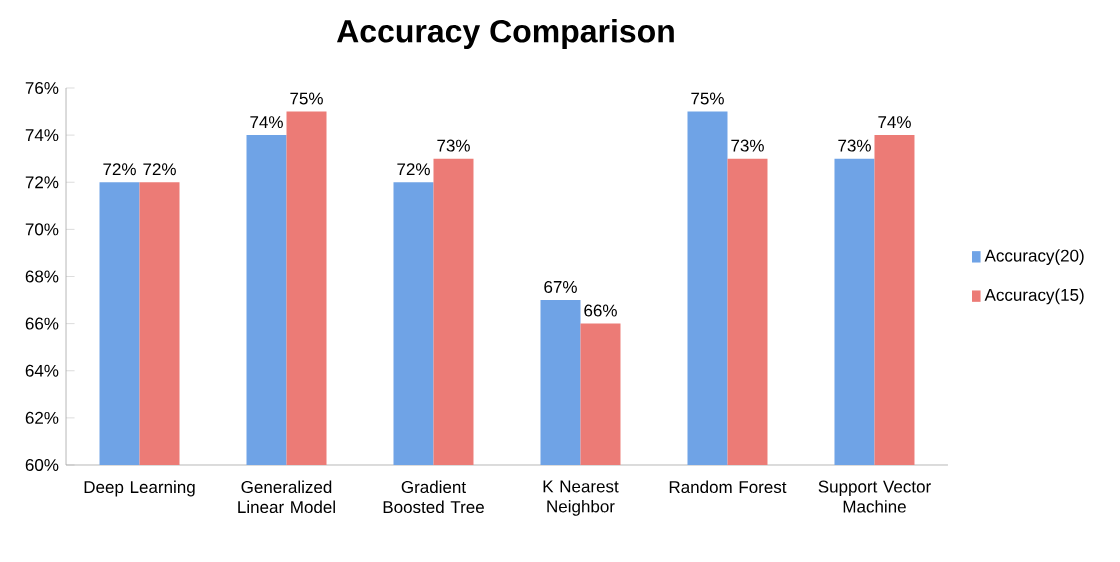  Describe the element at coordinates (42, 135) in the screenshot. I see `y-tick-label: 74%` at that location.